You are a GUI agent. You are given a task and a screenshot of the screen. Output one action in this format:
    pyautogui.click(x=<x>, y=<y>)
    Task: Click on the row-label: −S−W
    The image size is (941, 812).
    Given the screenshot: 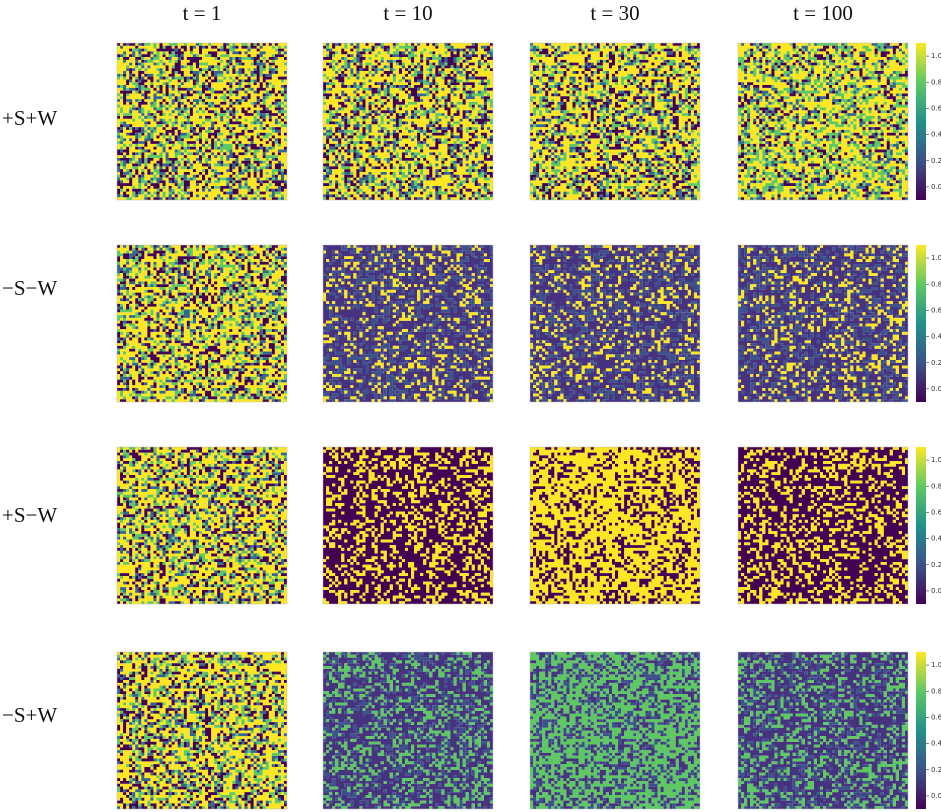 What is the action you would take?
    pyautogui.click(x=29, y=288)
    